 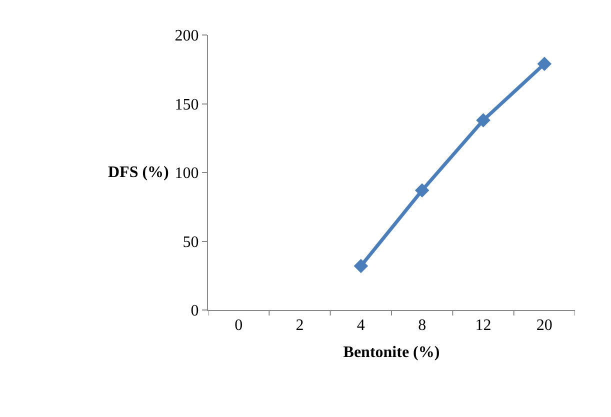 I want to click on x-tick-label: 12, so click(x=483, y=325).